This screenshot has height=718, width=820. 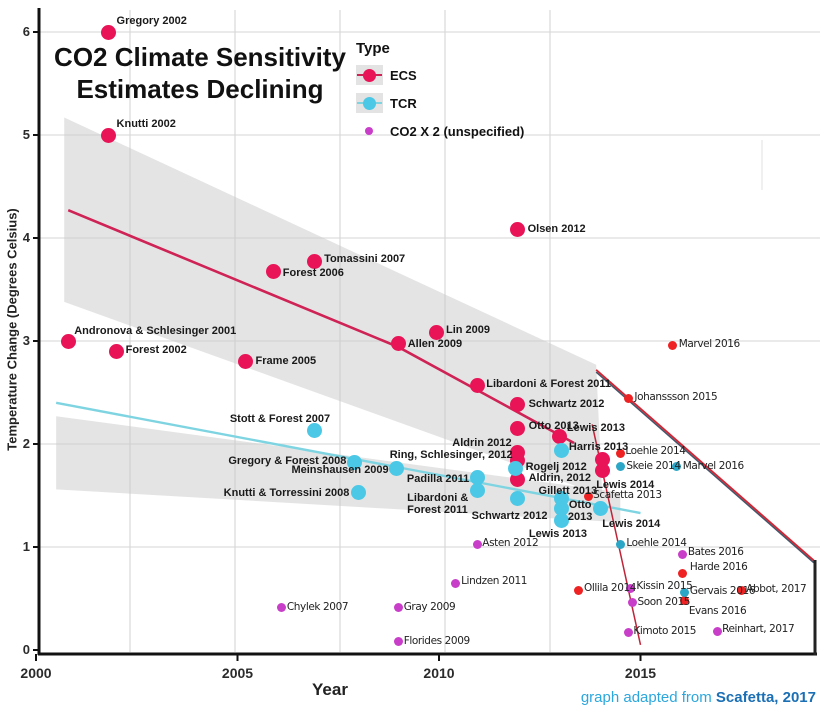 I want to click on legend: Type ECS TCR CO2 X 2 (unspecified), so click(x=440, y=94).